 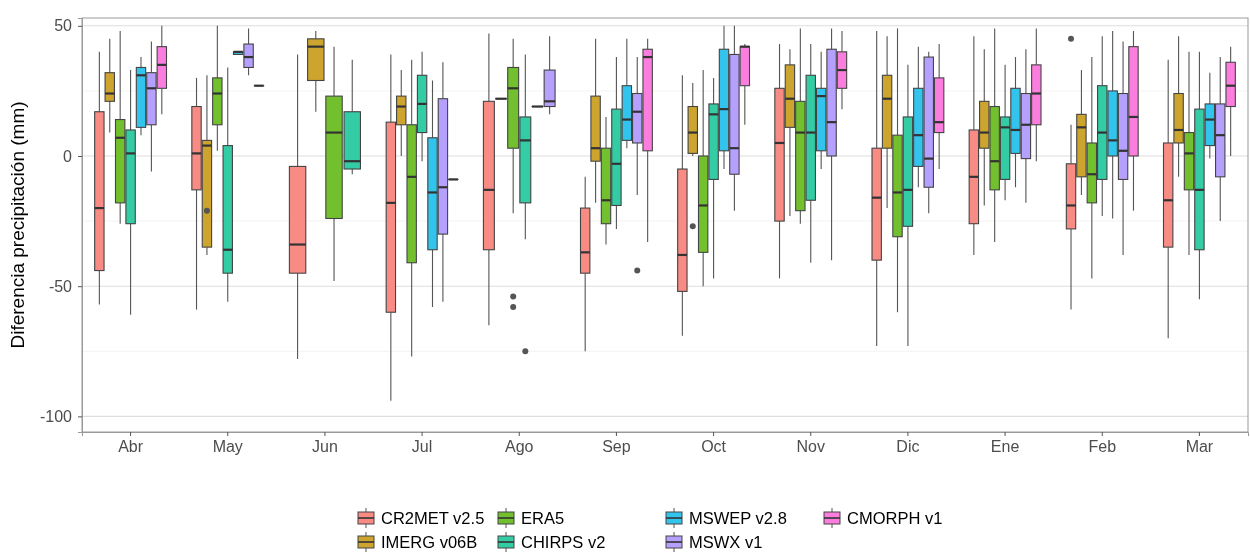 What do you see at coordinates (726, 542) in the screenshot?
I see `legend-label: MSWX v1` at bounding box center [726, 542].